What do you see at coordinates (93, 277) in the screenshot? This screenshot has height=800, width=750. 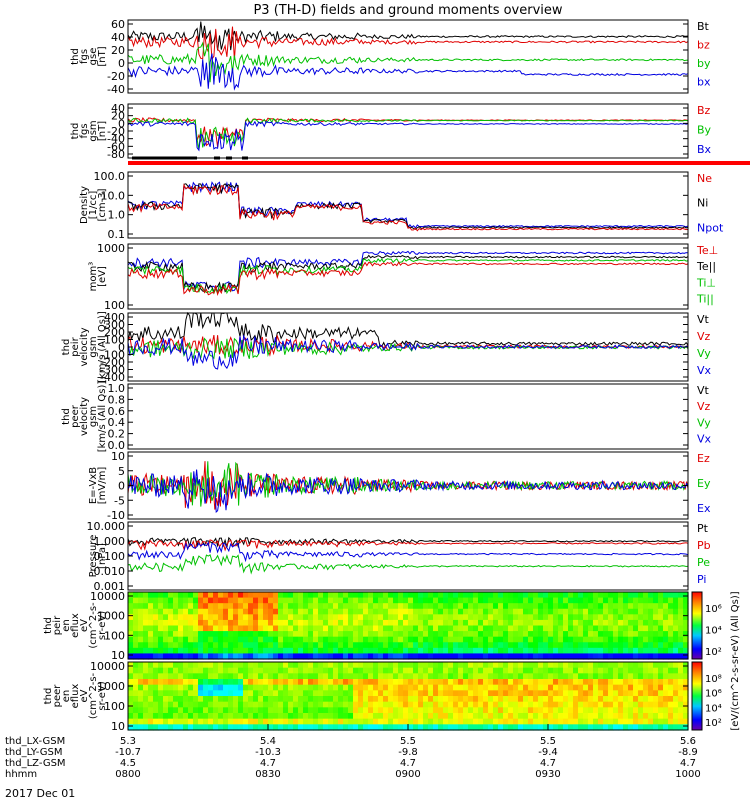 I see `y-axis-label: mom³` at bounding box center [93, 277].